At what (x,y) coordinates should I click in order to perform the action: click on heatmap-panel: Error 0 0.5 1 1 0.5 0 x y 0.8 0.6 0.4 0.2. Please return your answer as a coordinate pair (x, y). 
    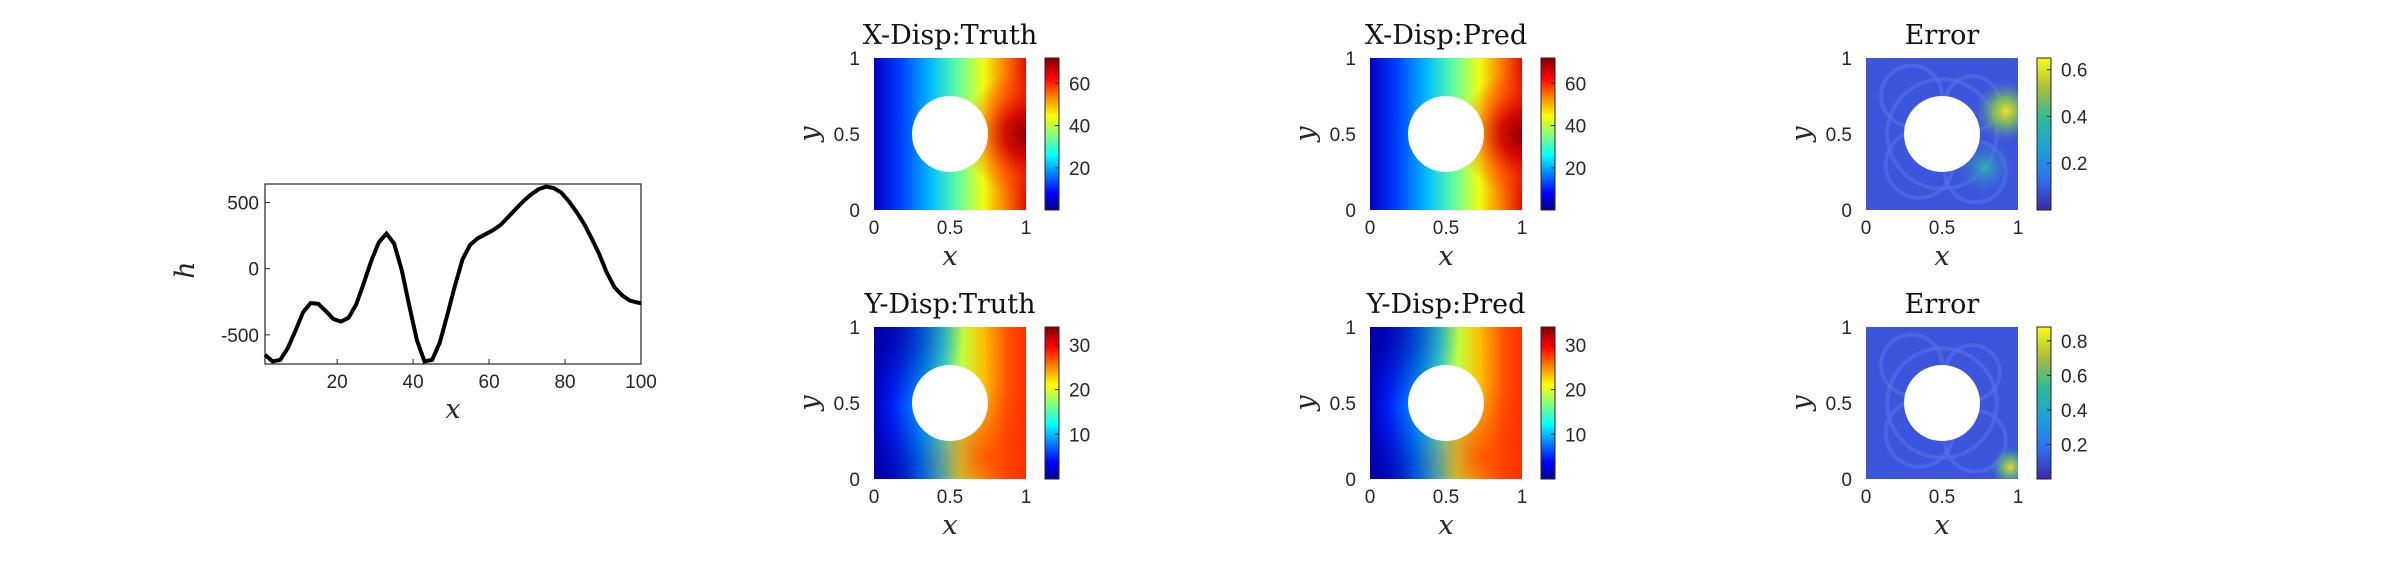
    Looking at the image, I should click on (1937, 415).